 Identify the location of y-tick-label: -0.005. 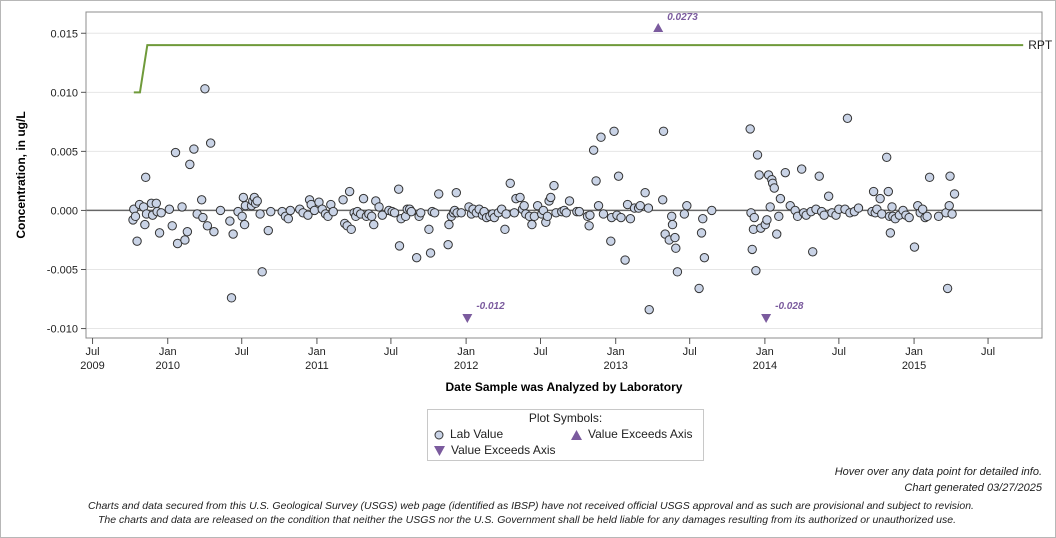
(62, 270).